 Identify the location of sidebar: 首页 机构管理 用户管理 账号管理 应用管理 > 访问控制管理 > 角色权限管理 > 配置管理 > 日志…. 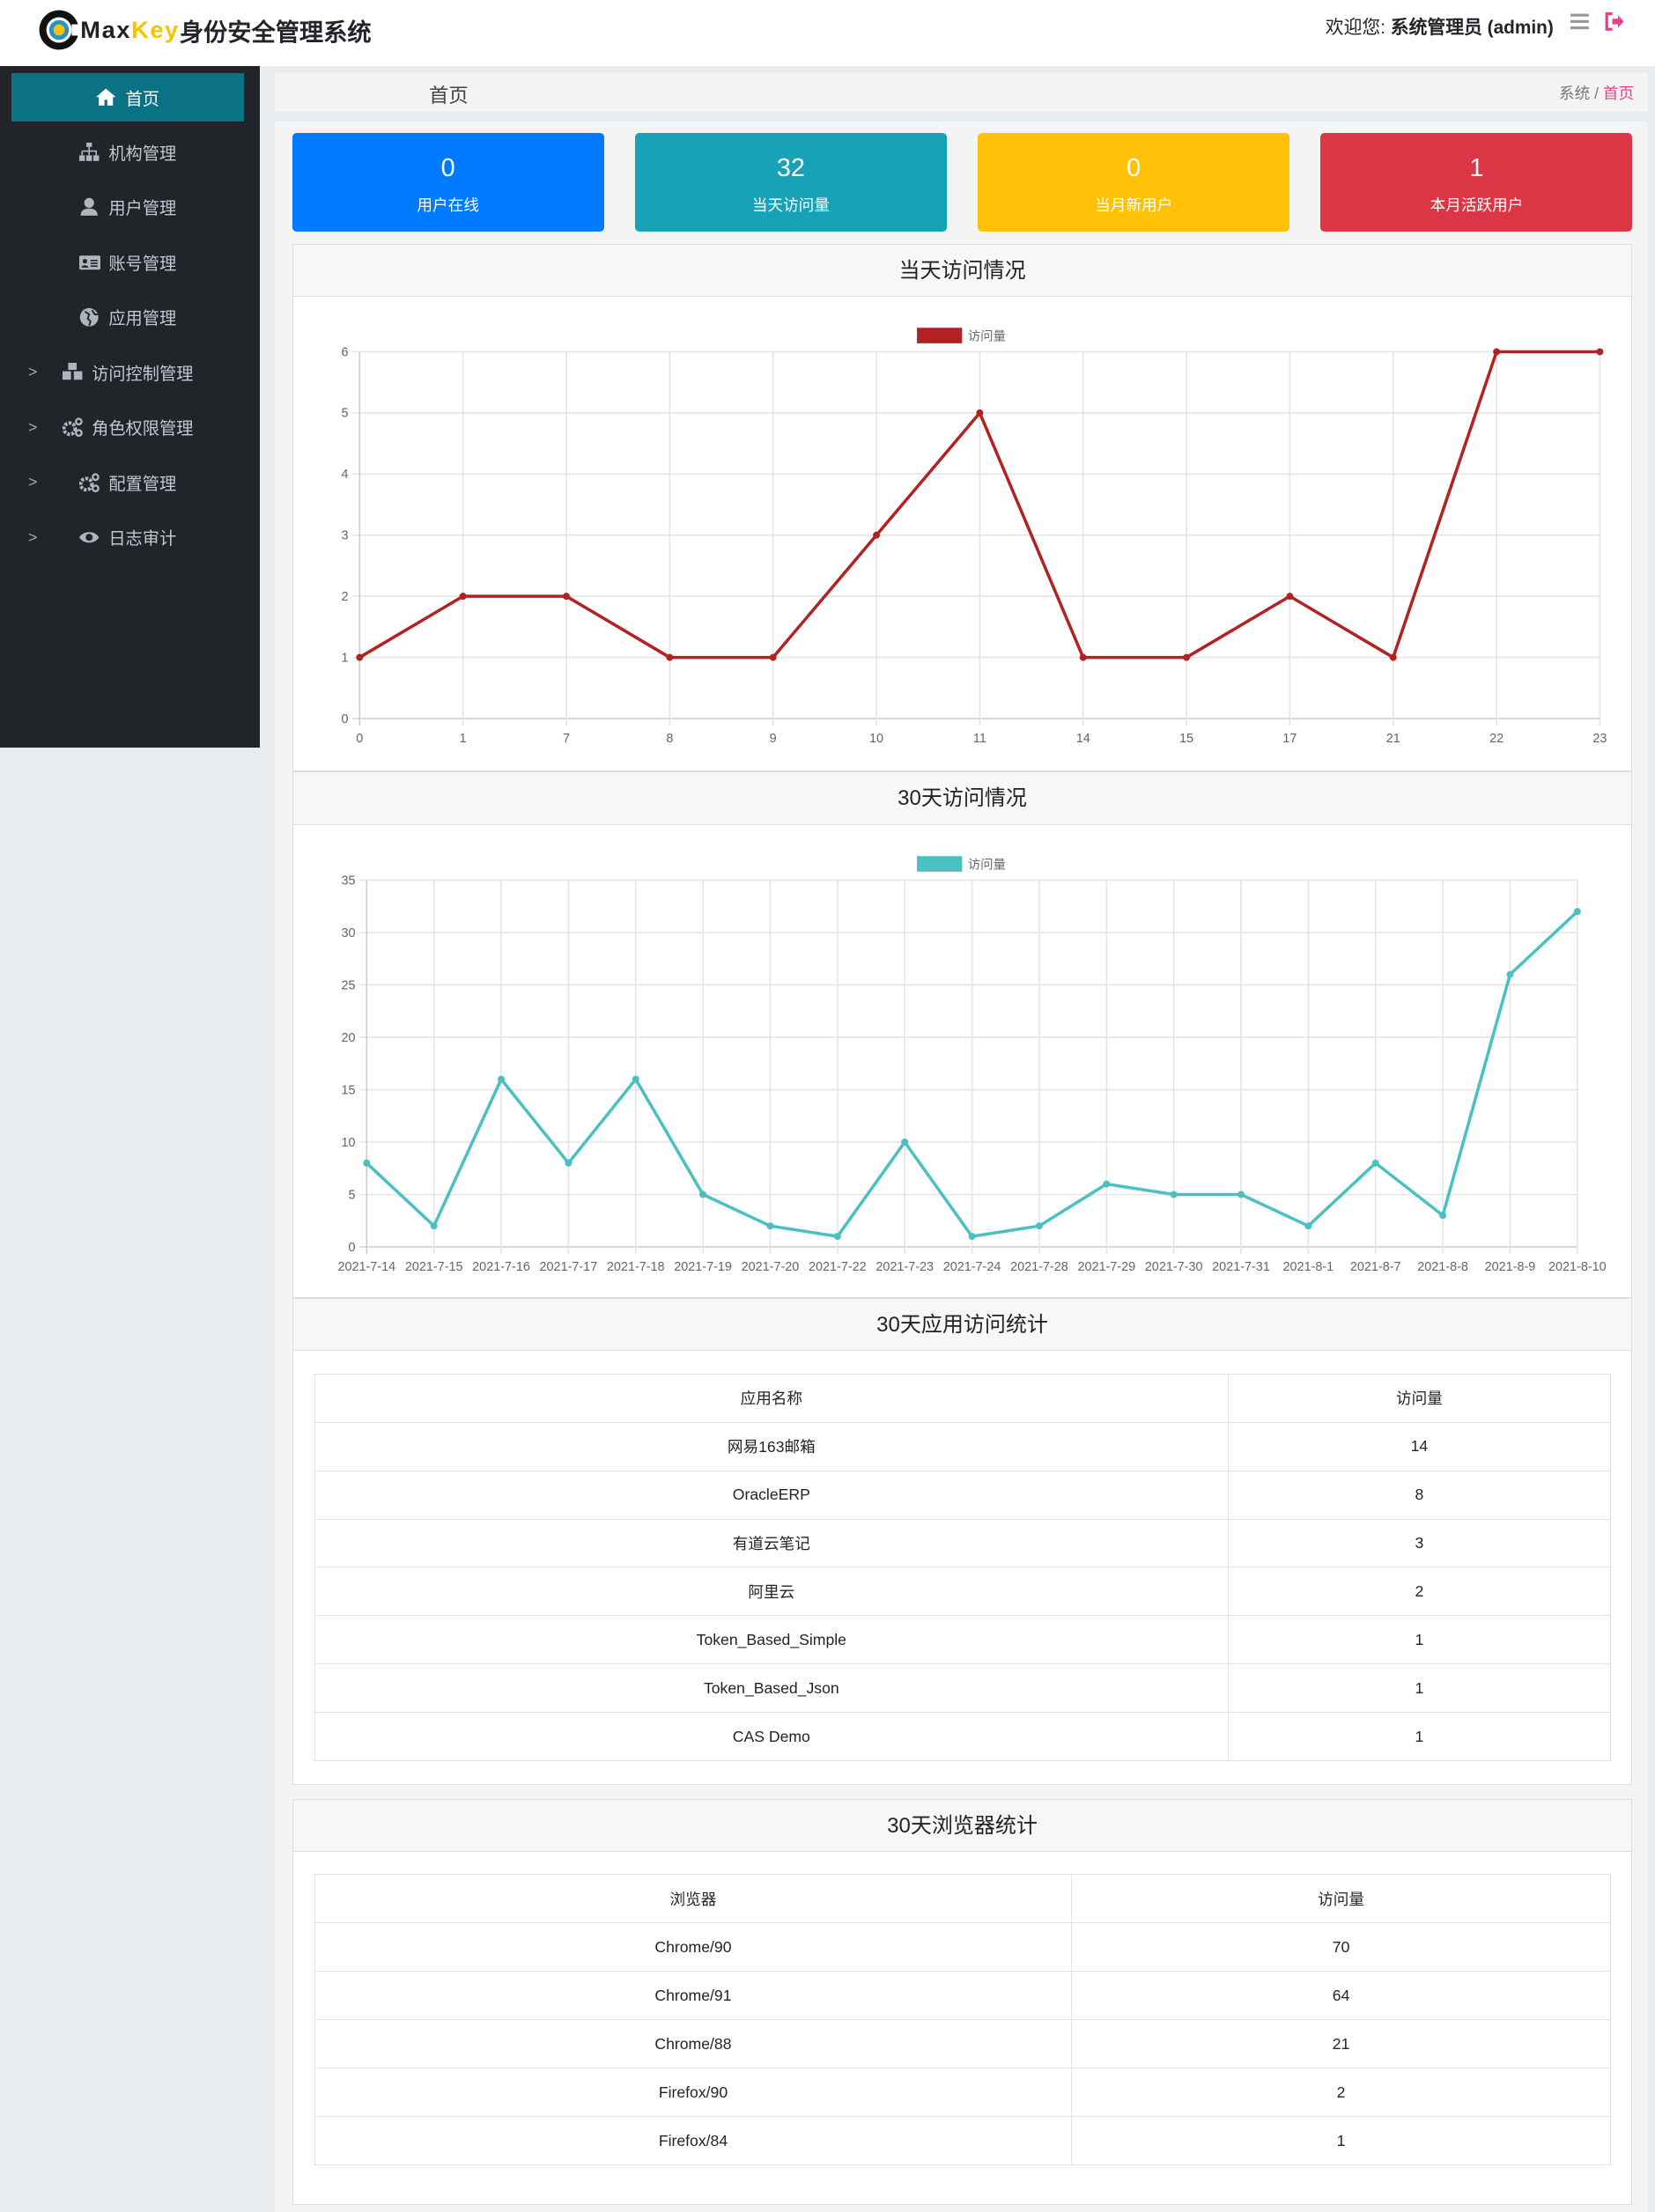
(130, 407).